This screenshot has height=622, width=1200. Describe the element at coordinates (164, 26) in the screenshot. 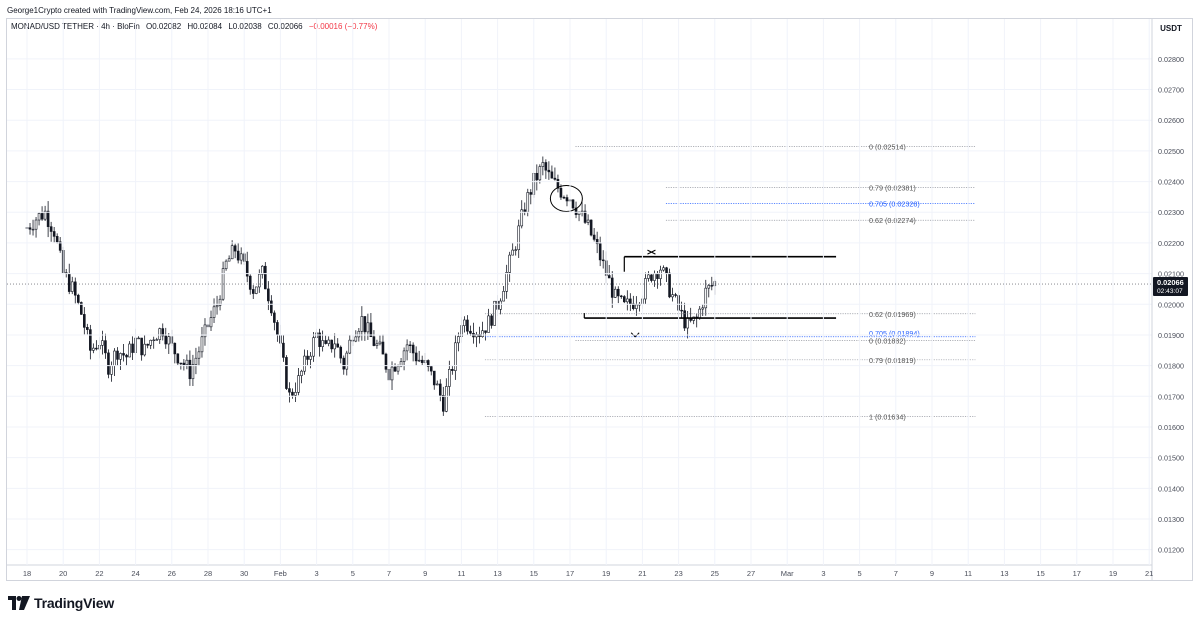

I see `ohlc-open: O0.02082` at that location.